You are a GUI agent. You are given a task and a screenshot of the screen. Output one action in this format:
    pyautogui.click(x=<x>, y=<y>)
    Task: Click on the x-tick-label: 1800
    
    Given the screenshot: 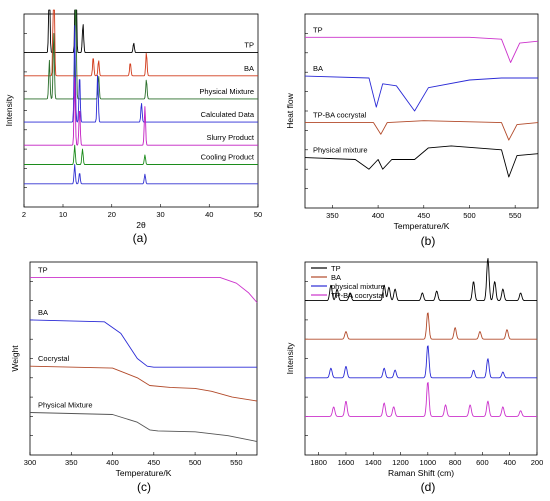 What is the action you would take?
    pyautogui.click(x=318, y=462)
    